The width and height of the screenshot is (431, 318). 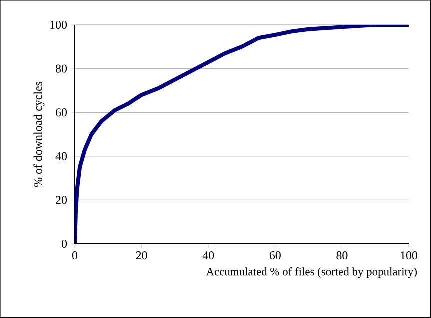 I want to click on x-tick-label: 80, so click(x=342, y=256).